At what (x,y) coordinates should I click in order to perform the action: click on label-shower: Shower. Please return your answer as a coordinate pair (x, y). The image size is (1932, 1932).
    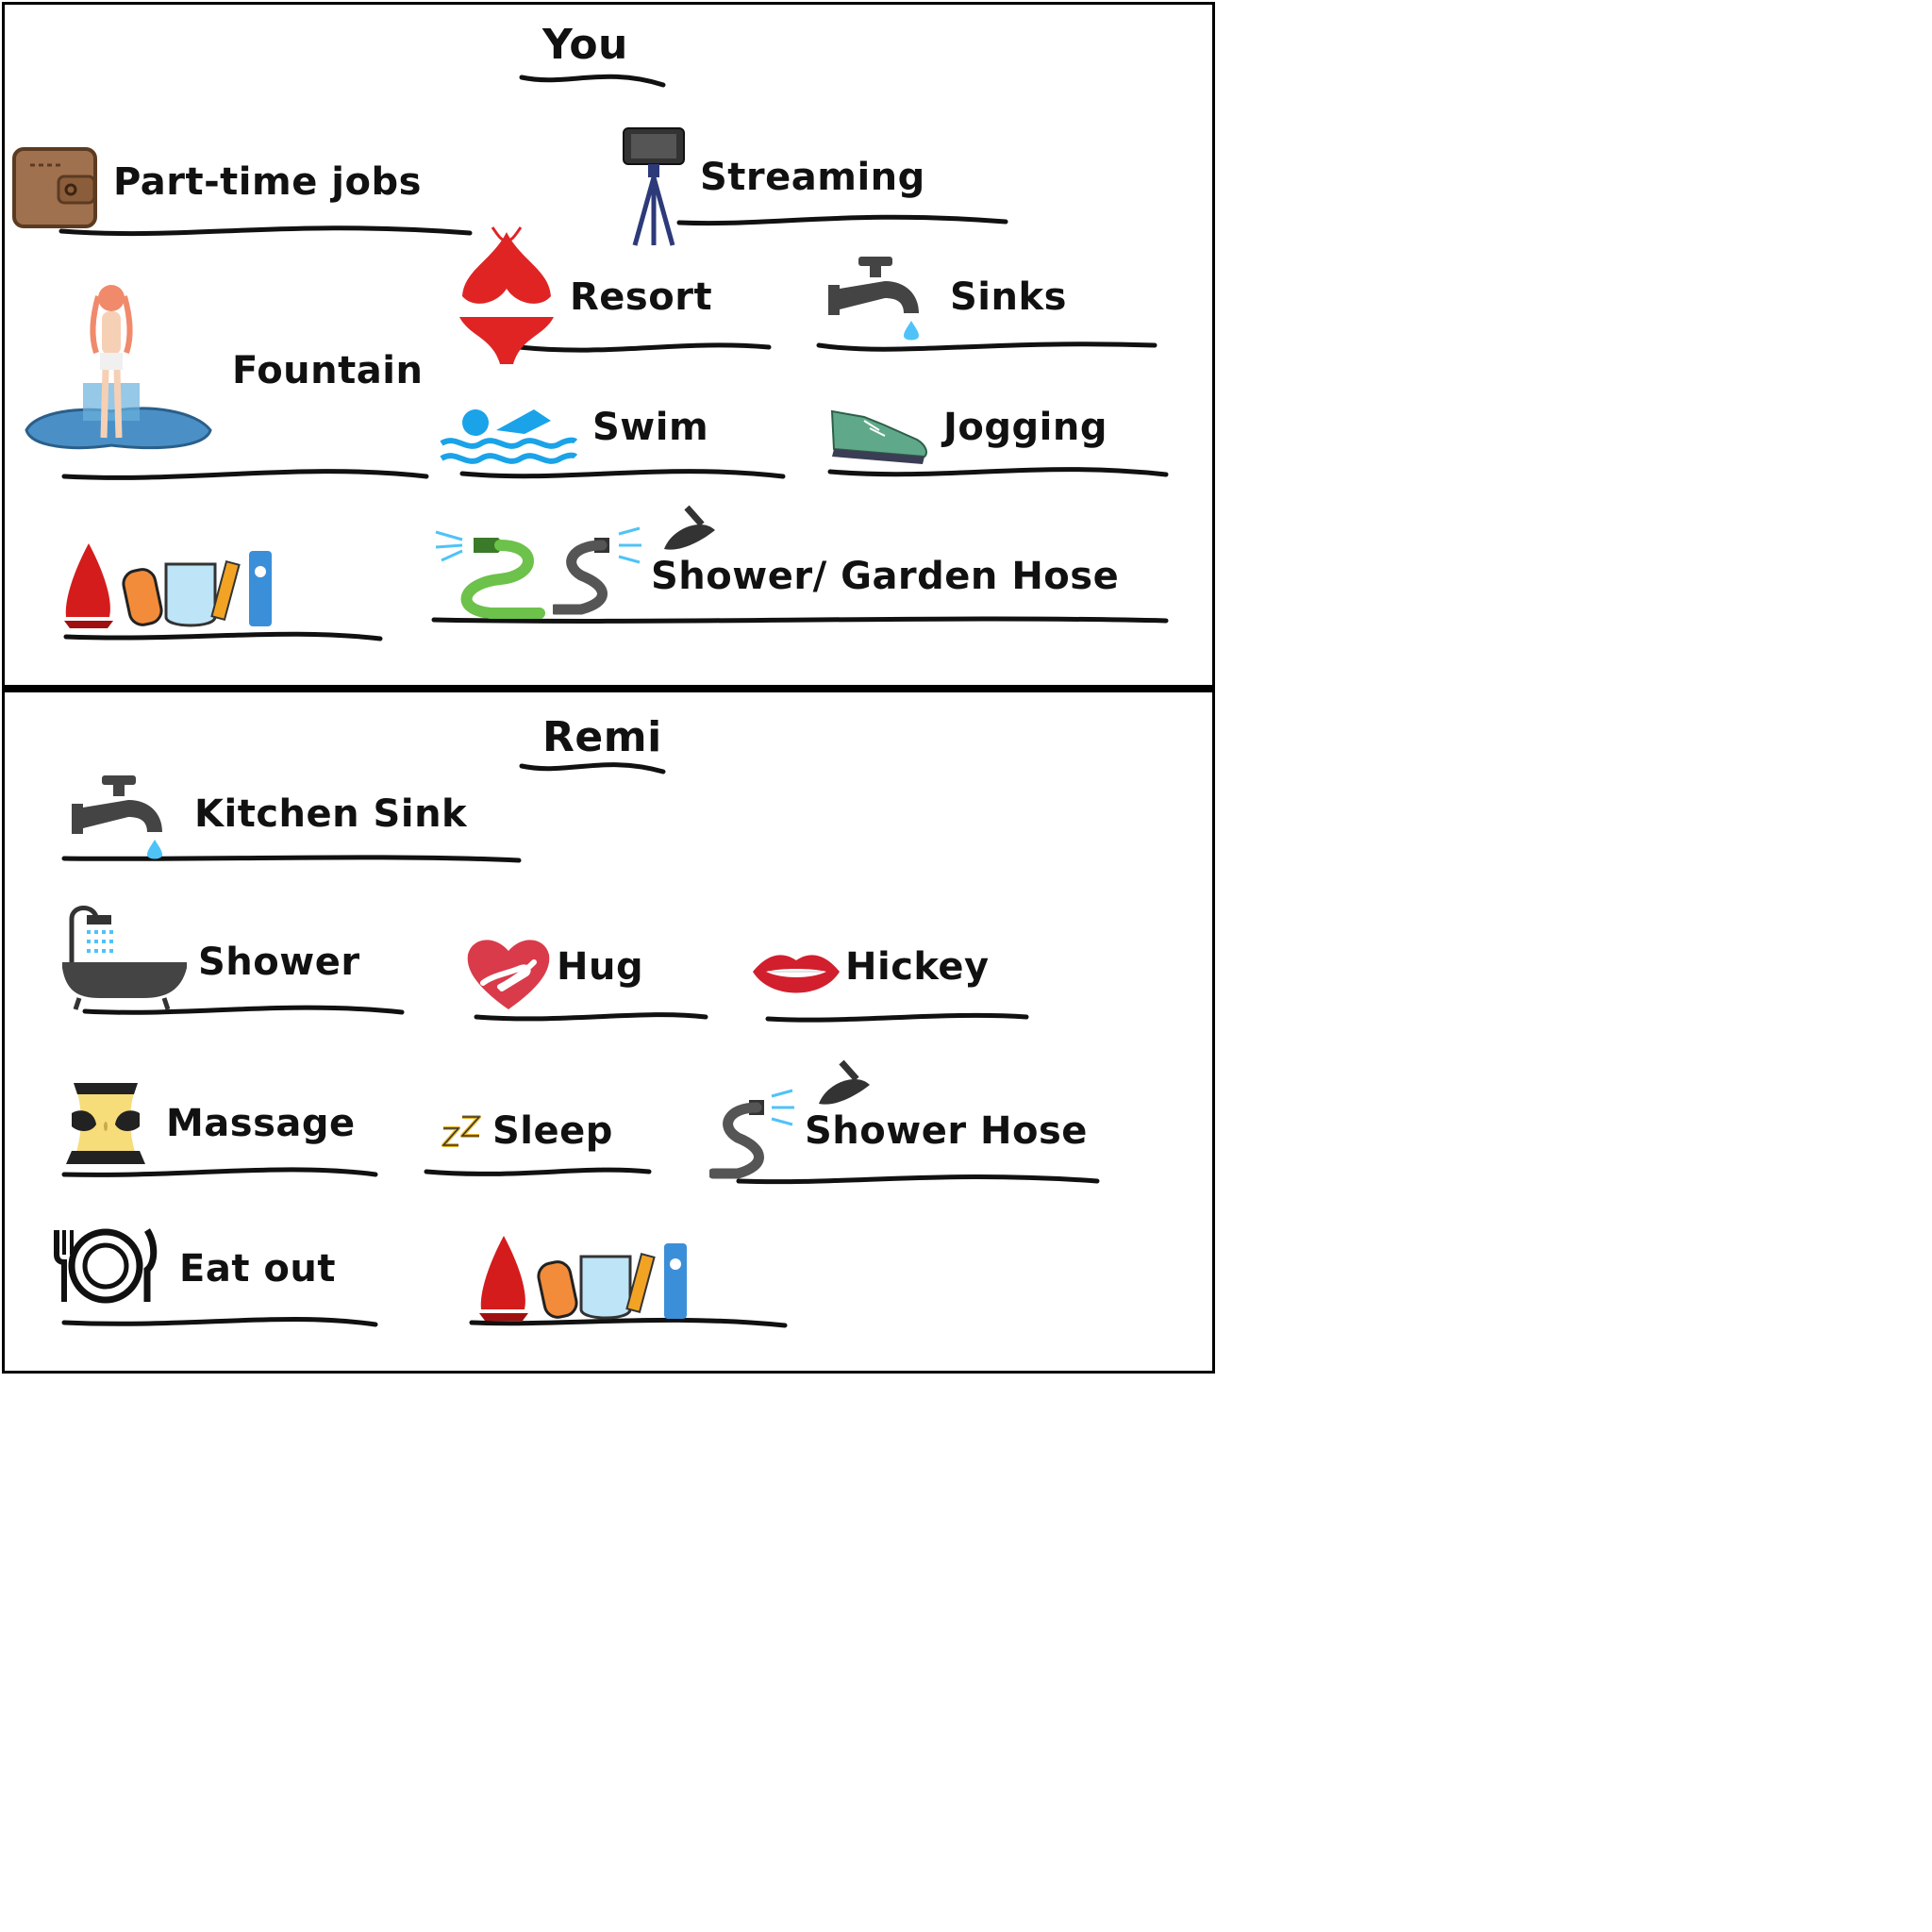
    Looking at the image, I should click on (279, 963).